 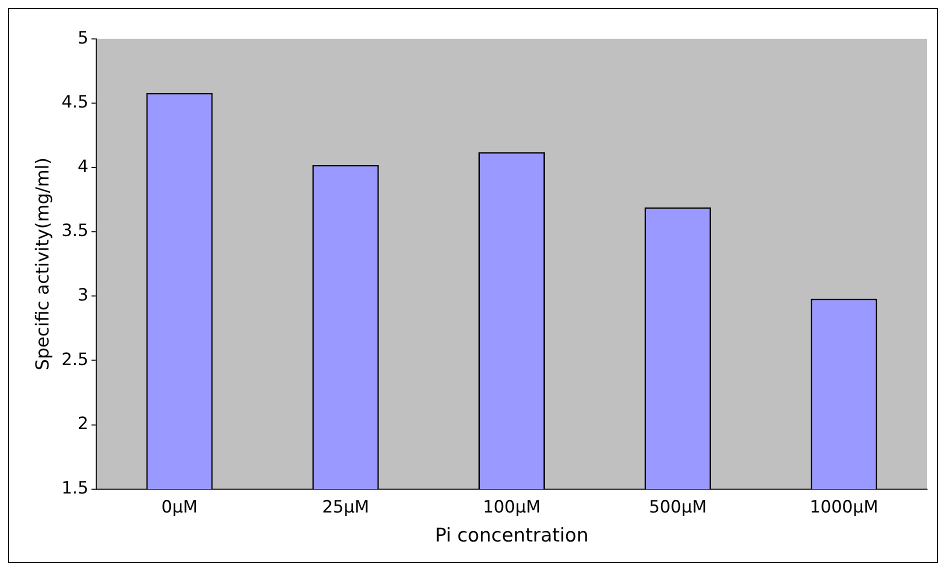 I want to click on x-tick-label: 1000μM, so click(x=844, y=506).